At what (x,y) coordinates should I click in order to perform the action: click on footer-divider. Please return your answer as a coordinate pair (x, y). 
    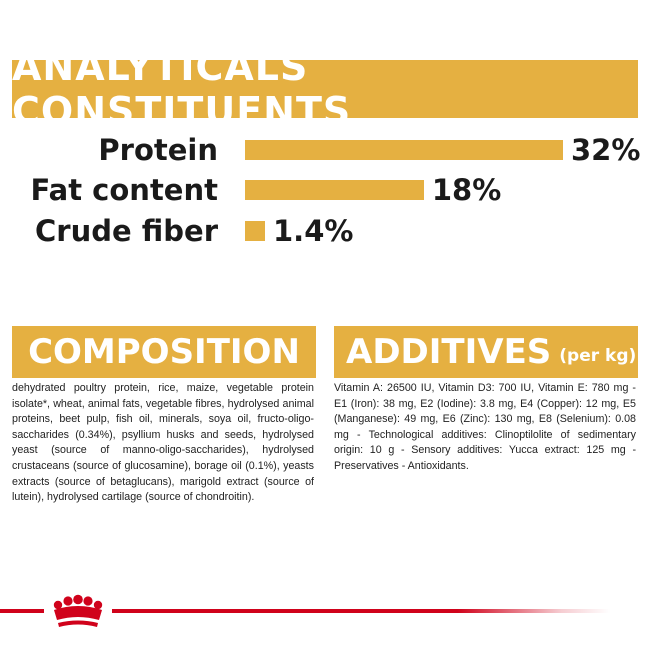
    Looking at the image, I should click on (305, 611).